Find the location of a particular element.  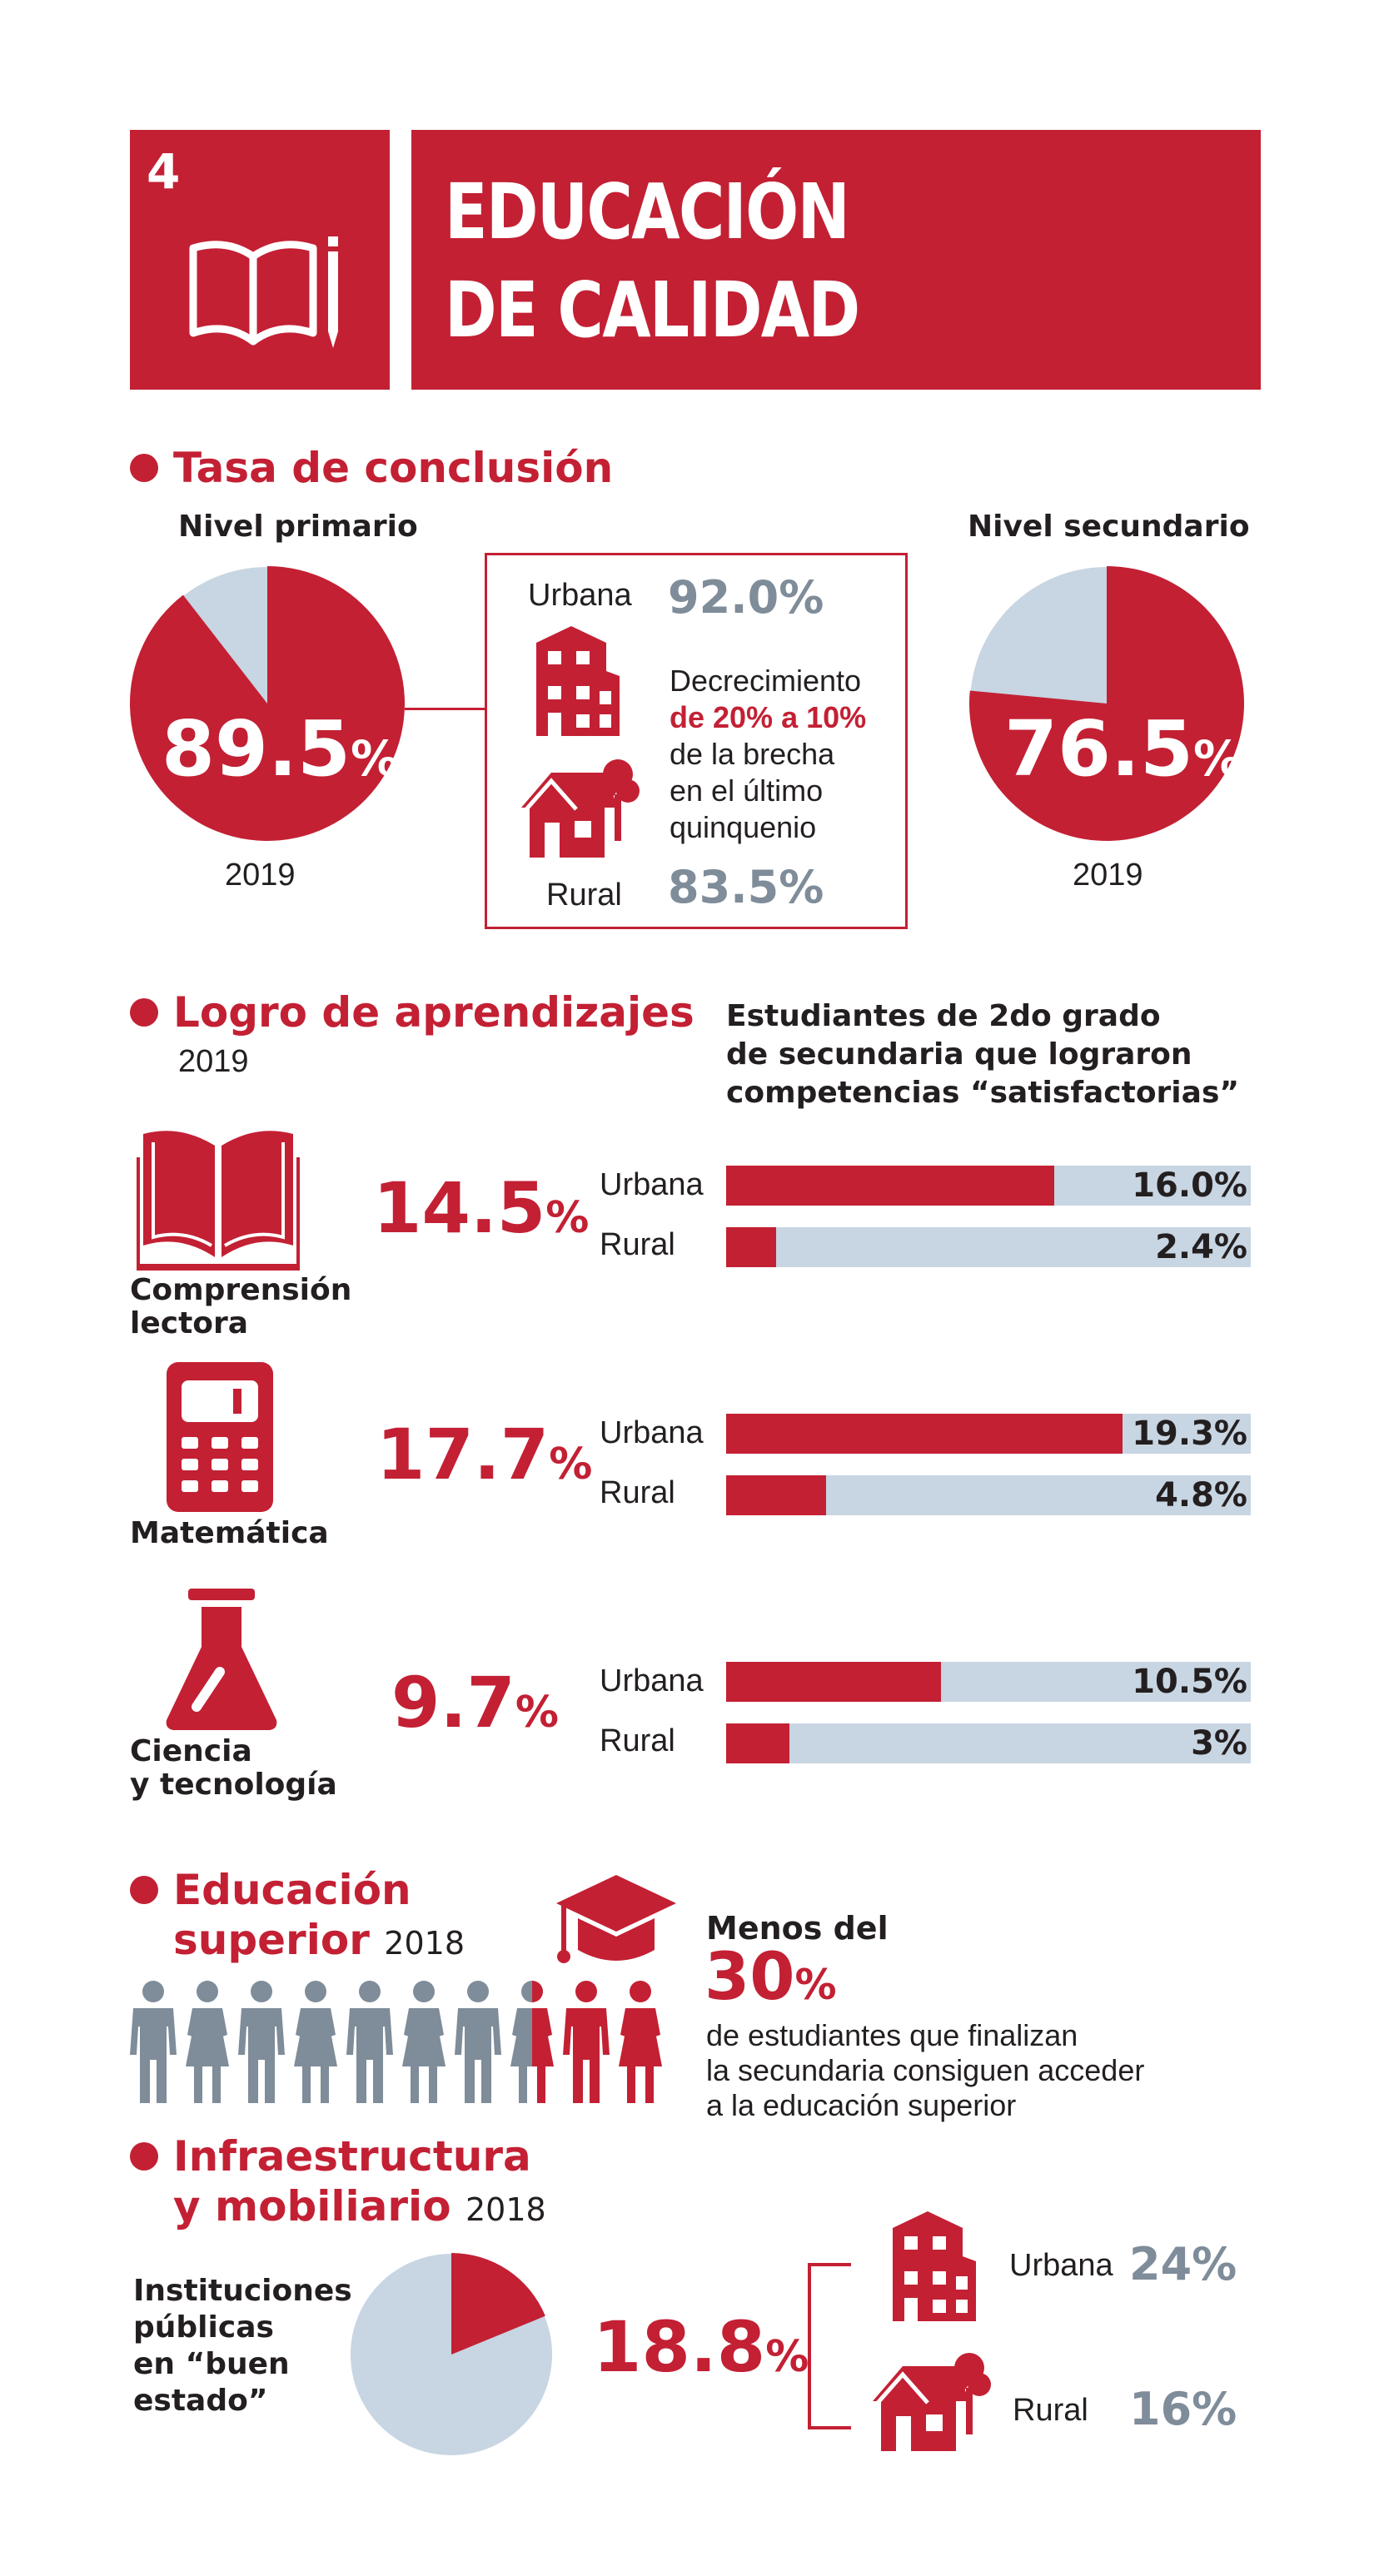

subject-value: 9.7% is located at coordinates (475, 1702).